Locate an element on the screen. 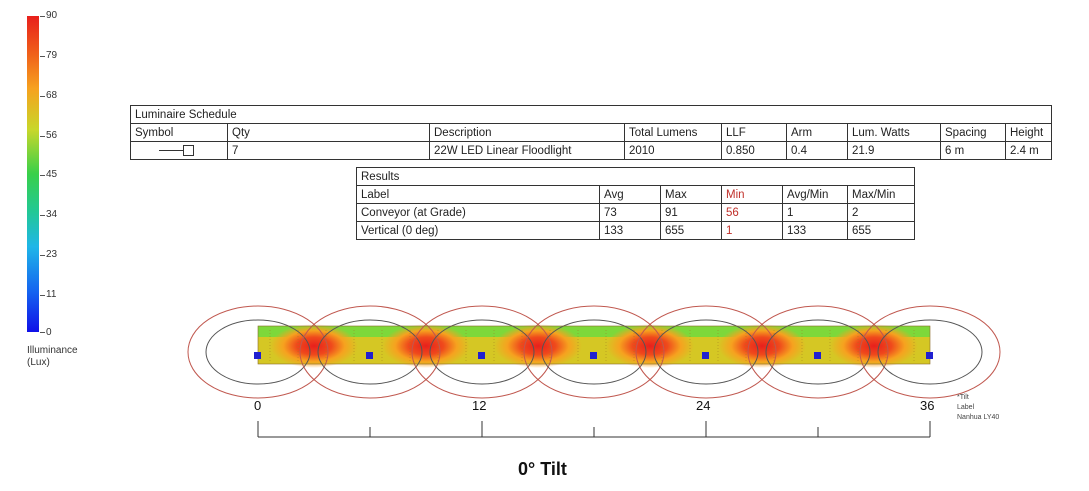 This screenshot has height=491, width=1089. scale-label-36: 36 is located at coordinates (927, 405).